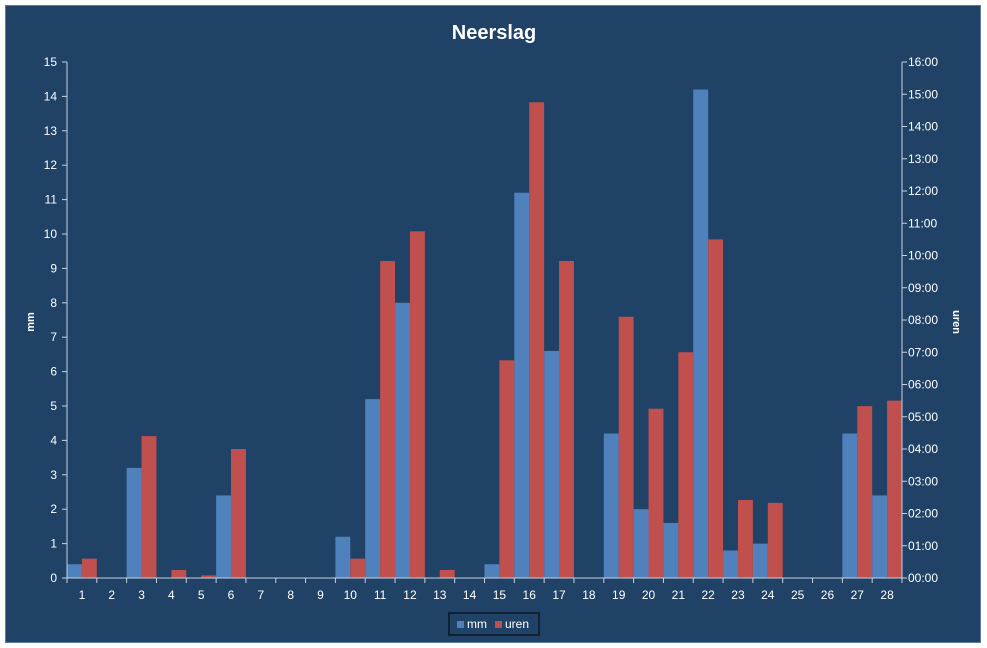 The height and width of the screenshot is (648, 987). I want to click on x-tick-label: 19, so click(619, 595).